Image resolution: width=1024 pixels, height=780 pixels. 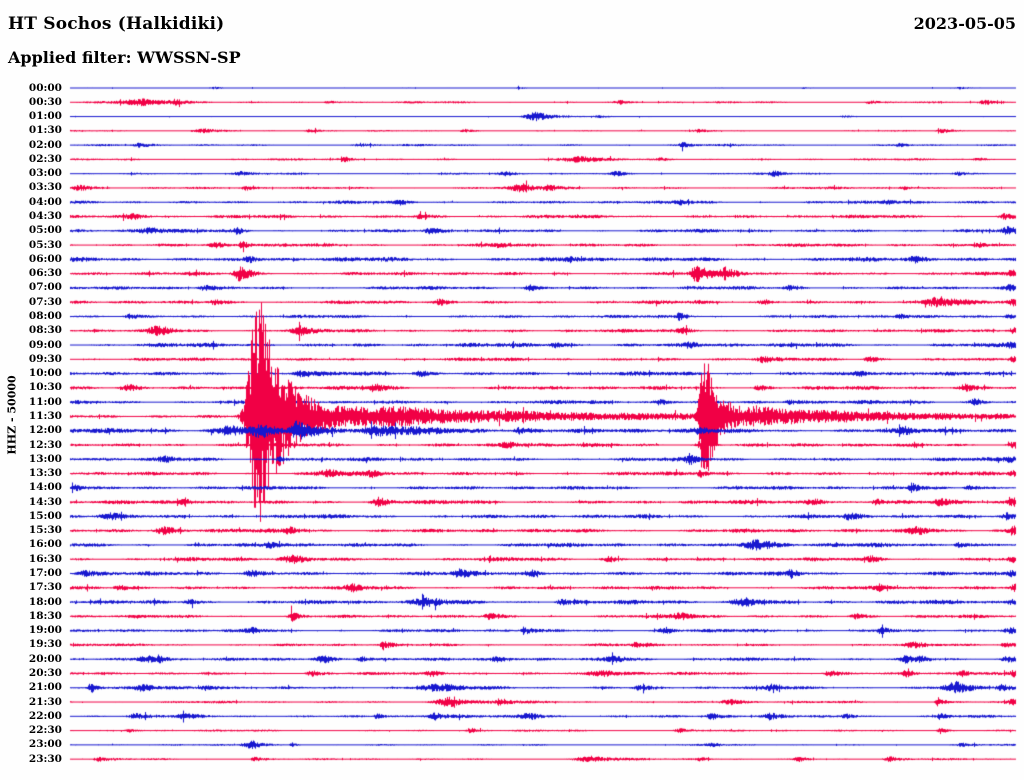 I want to click on time-label: 13:00, so click(x=45, y=458).